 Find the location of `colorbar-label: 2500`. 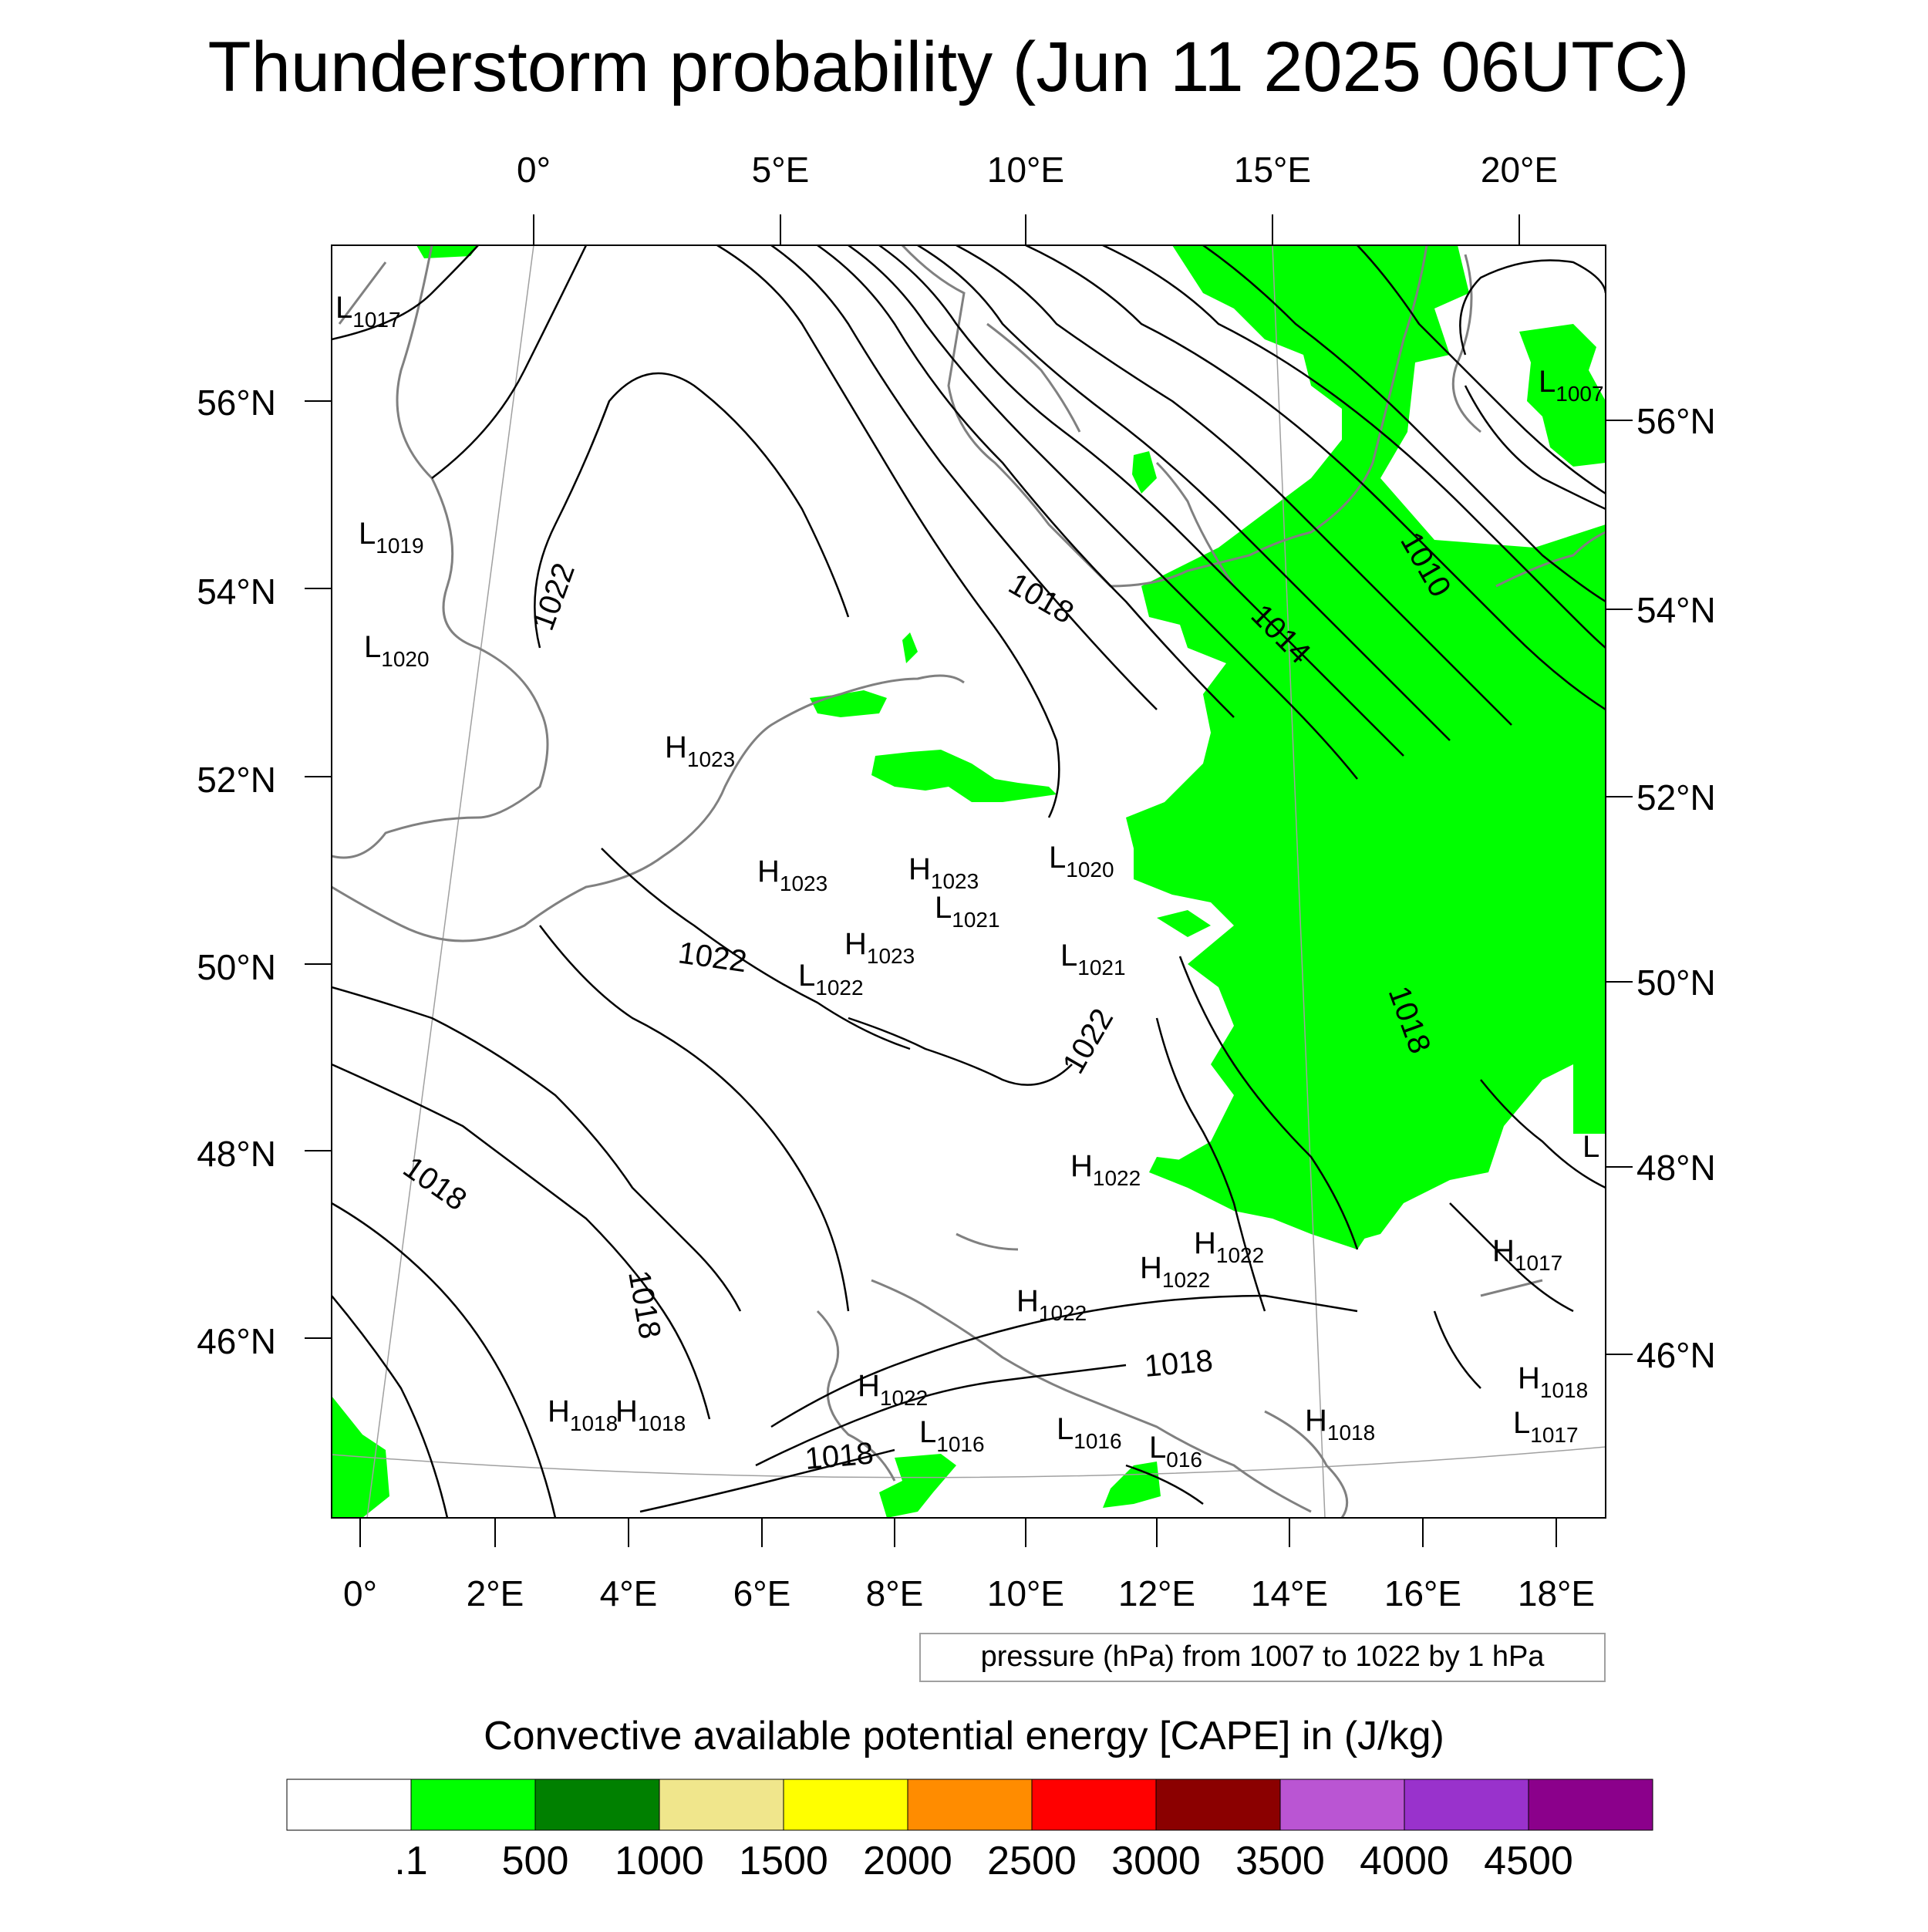

colorbar-label: 2500 is located at coordinates (1032, 1861).